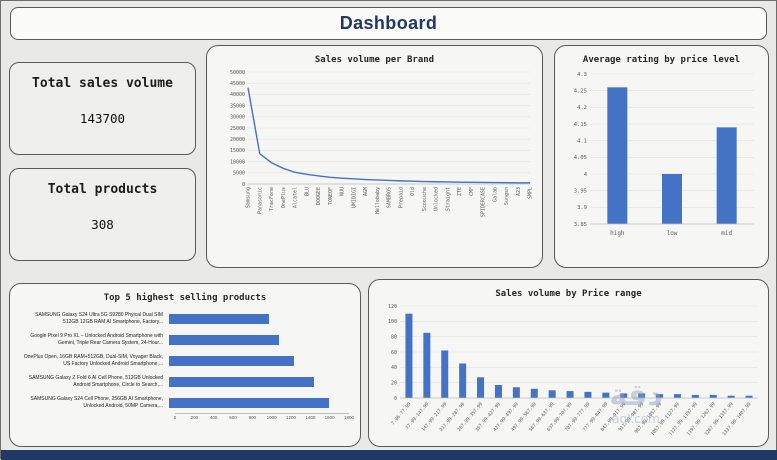  I want to click on svg-text: TONEOF, so click(331, 196).